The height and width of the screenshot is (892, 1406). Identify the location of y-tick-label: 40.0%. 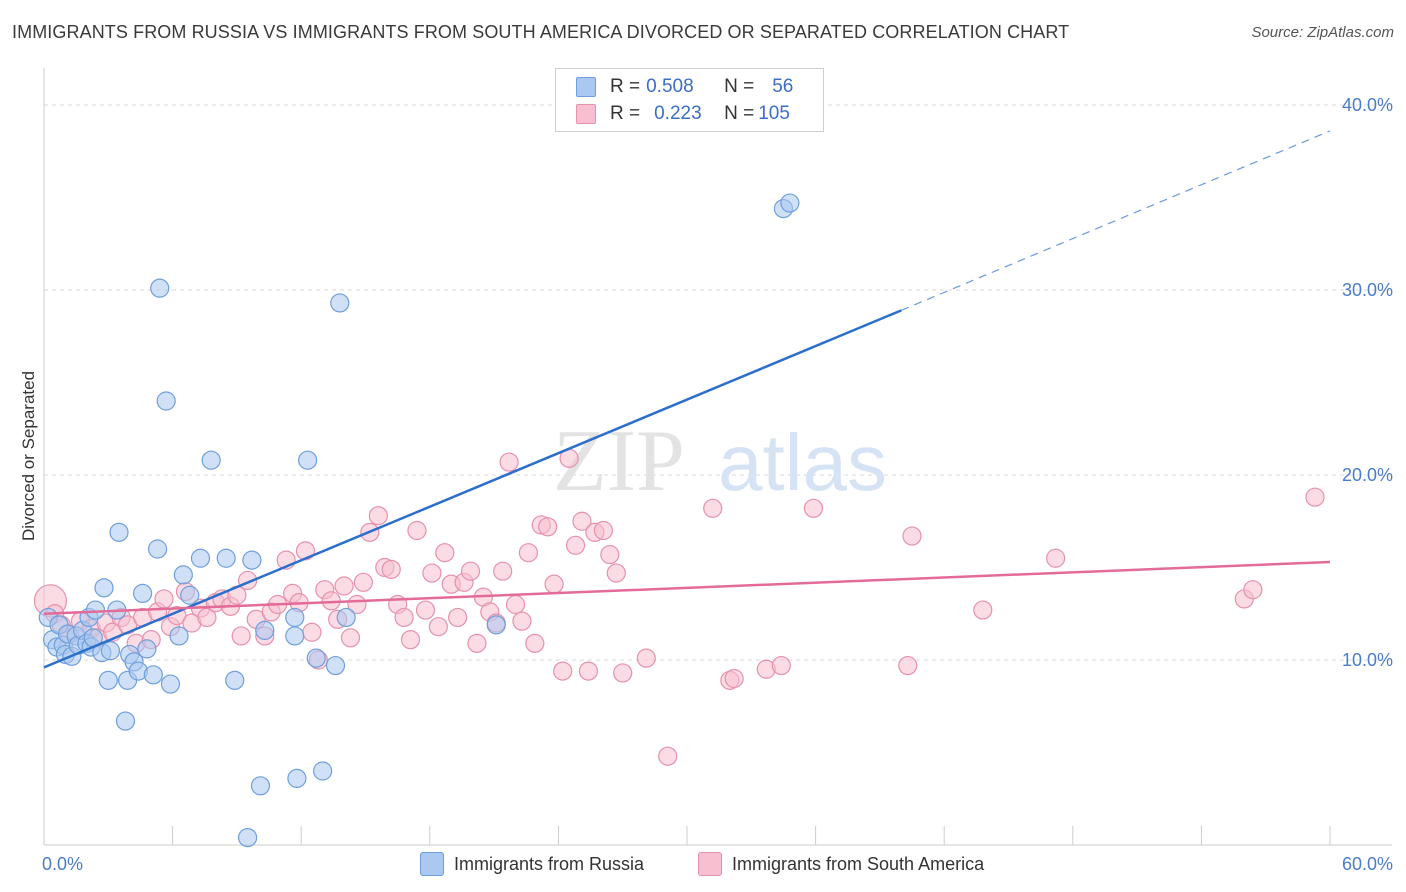
(1367, 105).